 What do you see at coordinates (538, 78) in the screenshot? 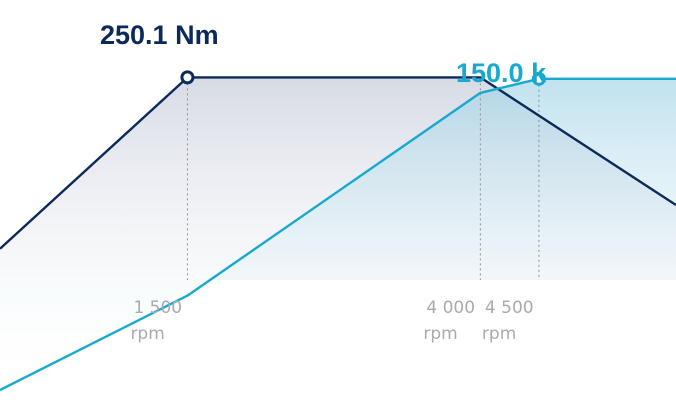
I see `power-peak-marker` at bounding box center [538, 78].